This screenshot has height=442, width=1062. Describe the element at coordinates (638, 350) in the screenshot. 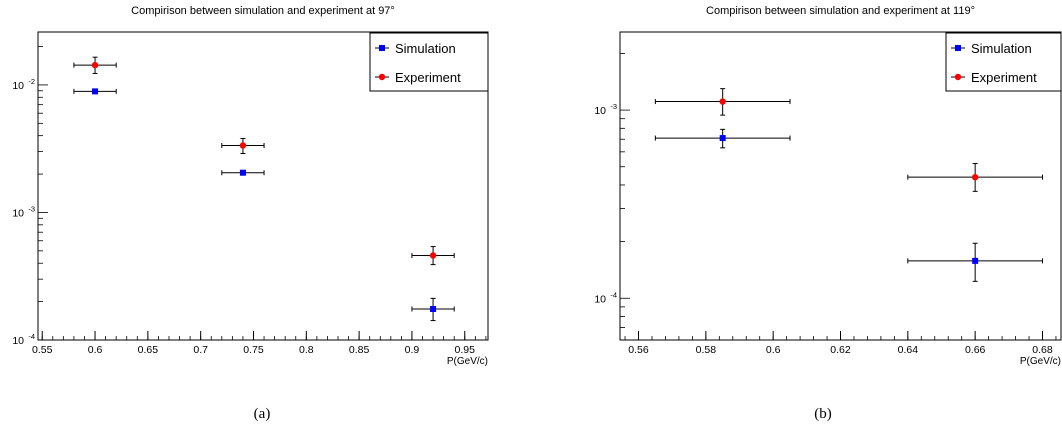

I see `x-tick-label: 0.56` at that location.